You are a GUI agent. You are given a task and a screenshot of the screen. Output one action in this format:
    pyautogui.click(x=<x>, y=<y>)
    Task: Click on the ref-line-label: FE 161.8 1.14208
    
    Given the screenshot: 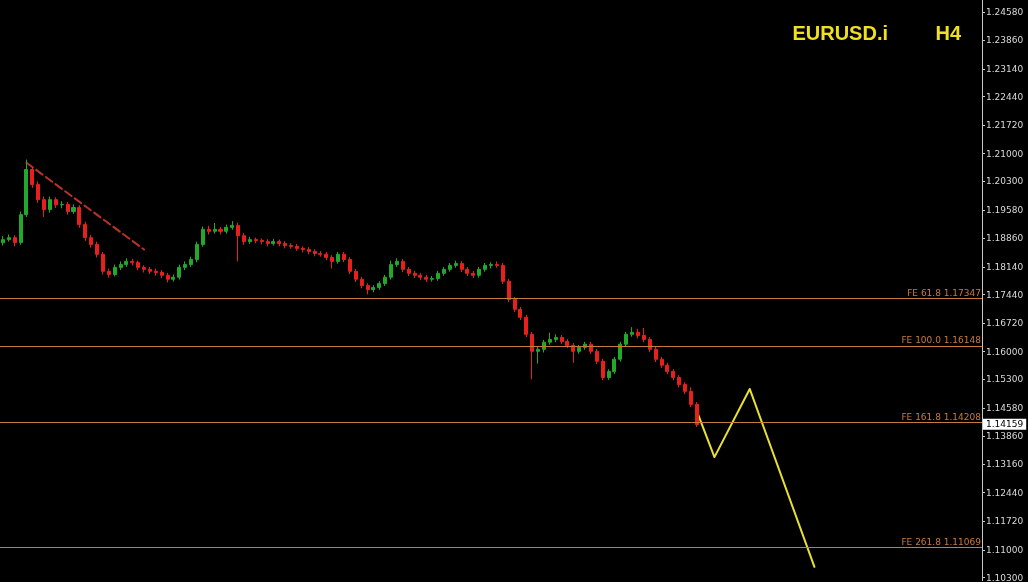 What is the action you would take?
    pyautogui.click(x=941, y=417)
    